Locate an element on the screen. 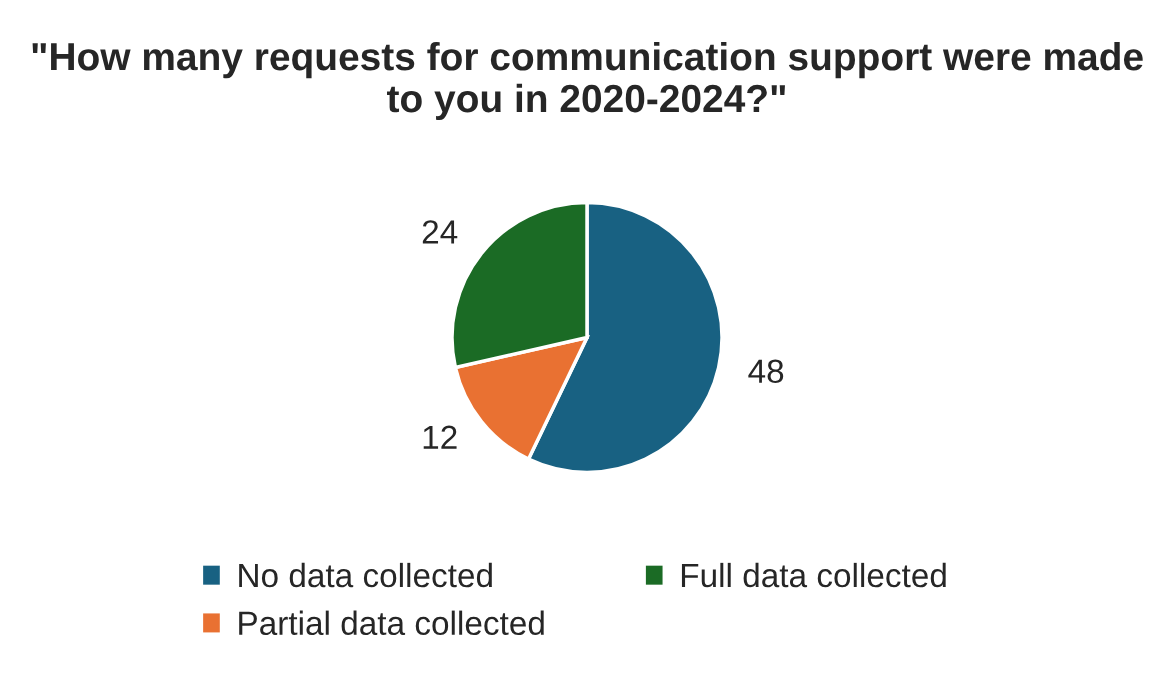 The image size is (1151, 675). chart-title: "How many requests for communication support were made to you in 2020-2024?" is located at coordinates (587, 81).